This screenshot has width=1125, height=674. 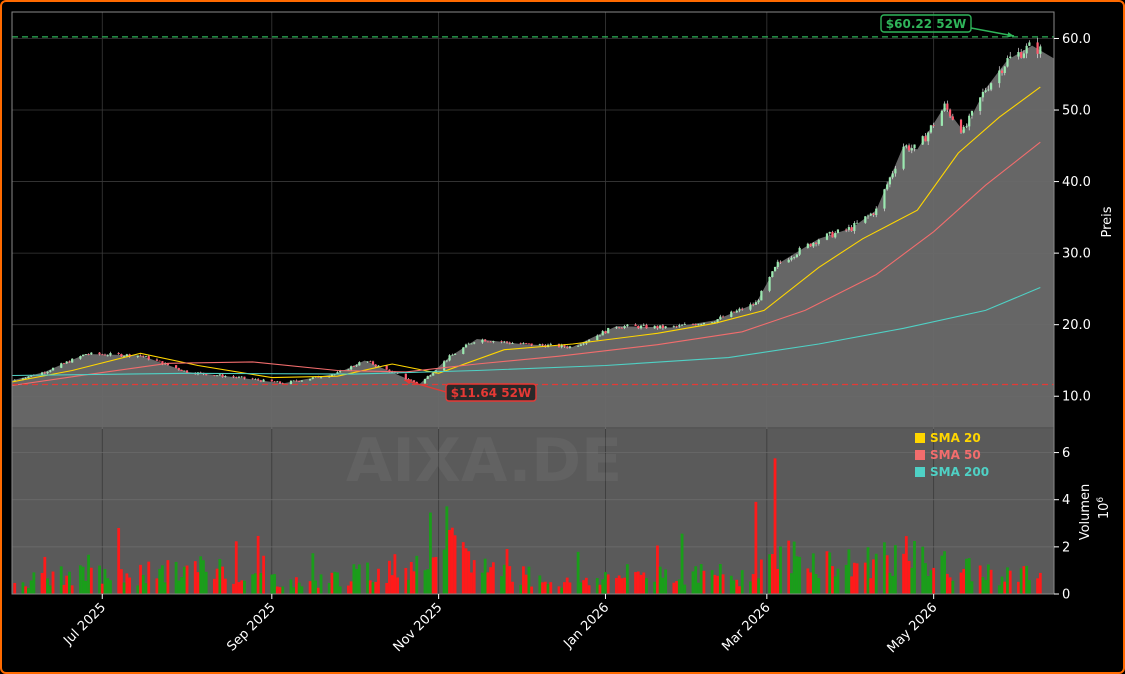 What do you see at coordinates (1076, 39) in the screenshot?
I see `price-tick-label-5: 60.0` at bounding box center [1076, 39].